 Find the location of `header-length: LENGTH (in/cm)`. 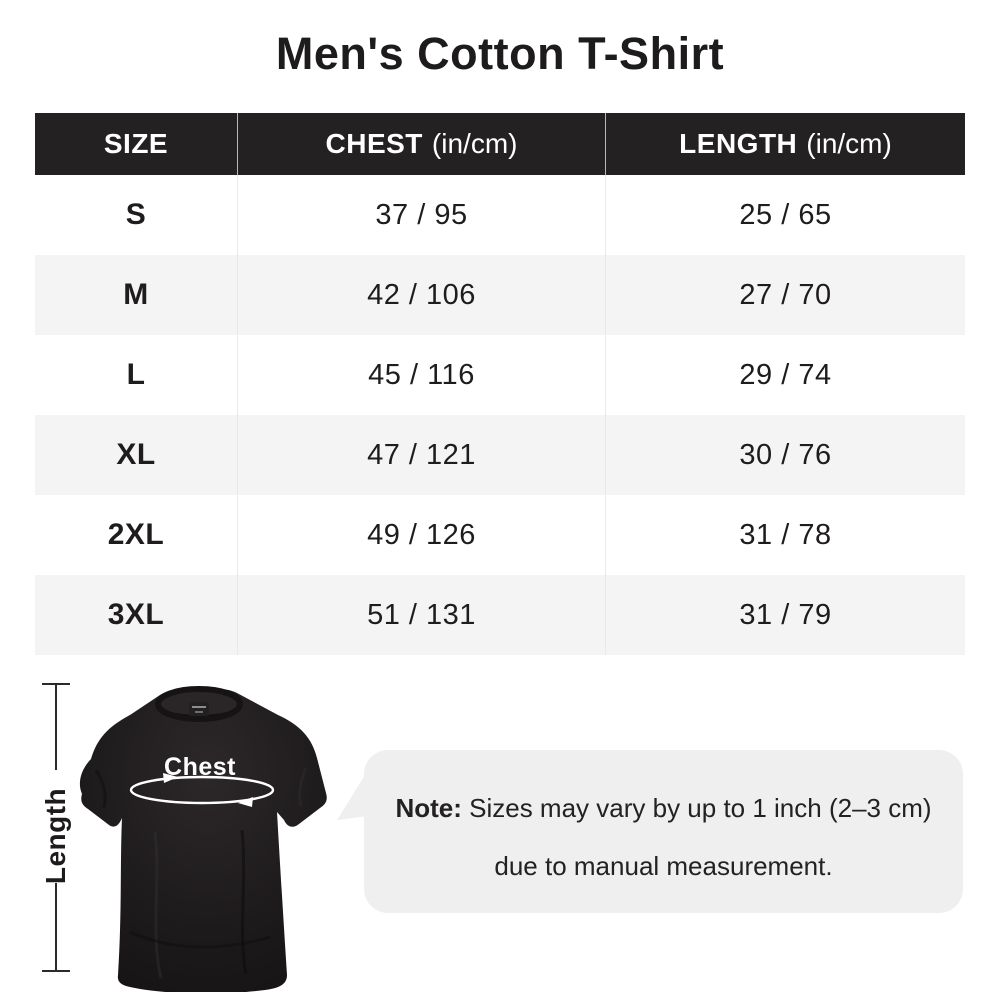

header-length: LENGTH (in/cm) is located at coordinates (785, 144).